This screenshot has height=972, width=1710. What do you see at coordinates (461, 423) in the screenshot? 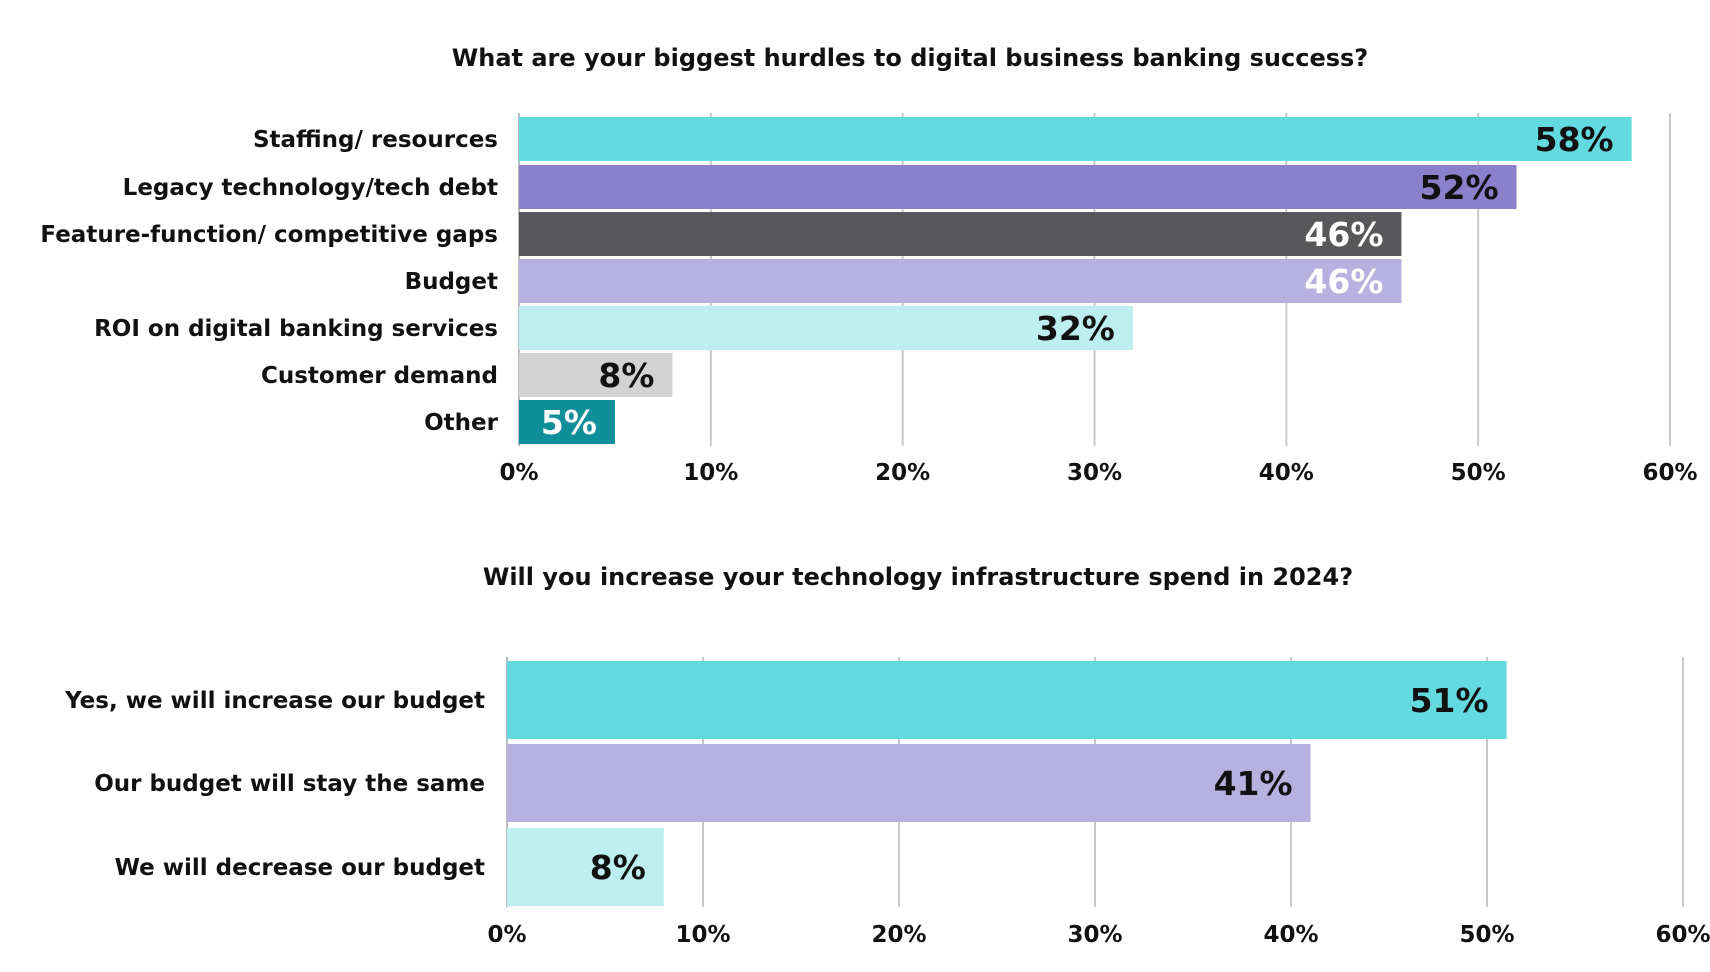
I see `category-label: Other` at bounding box center [461, 423].